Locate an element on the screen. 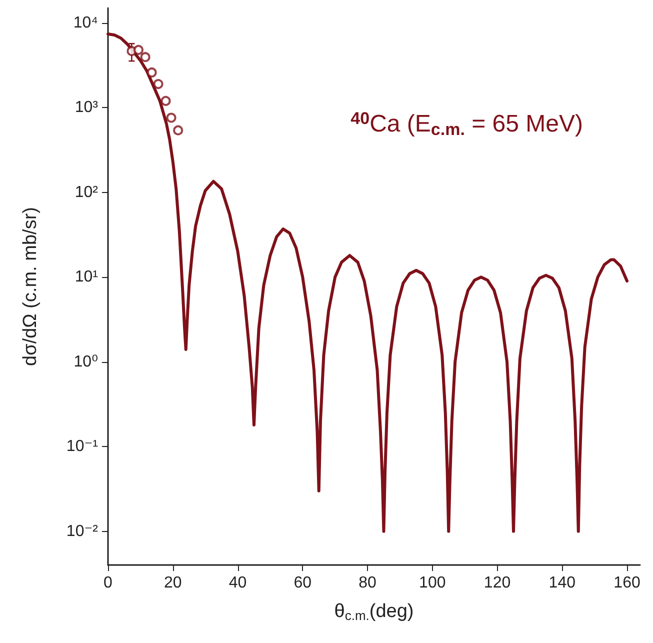 This screenshot has height=643, width=653. x-tick-label: 40 is located at coordinates (237, 583).